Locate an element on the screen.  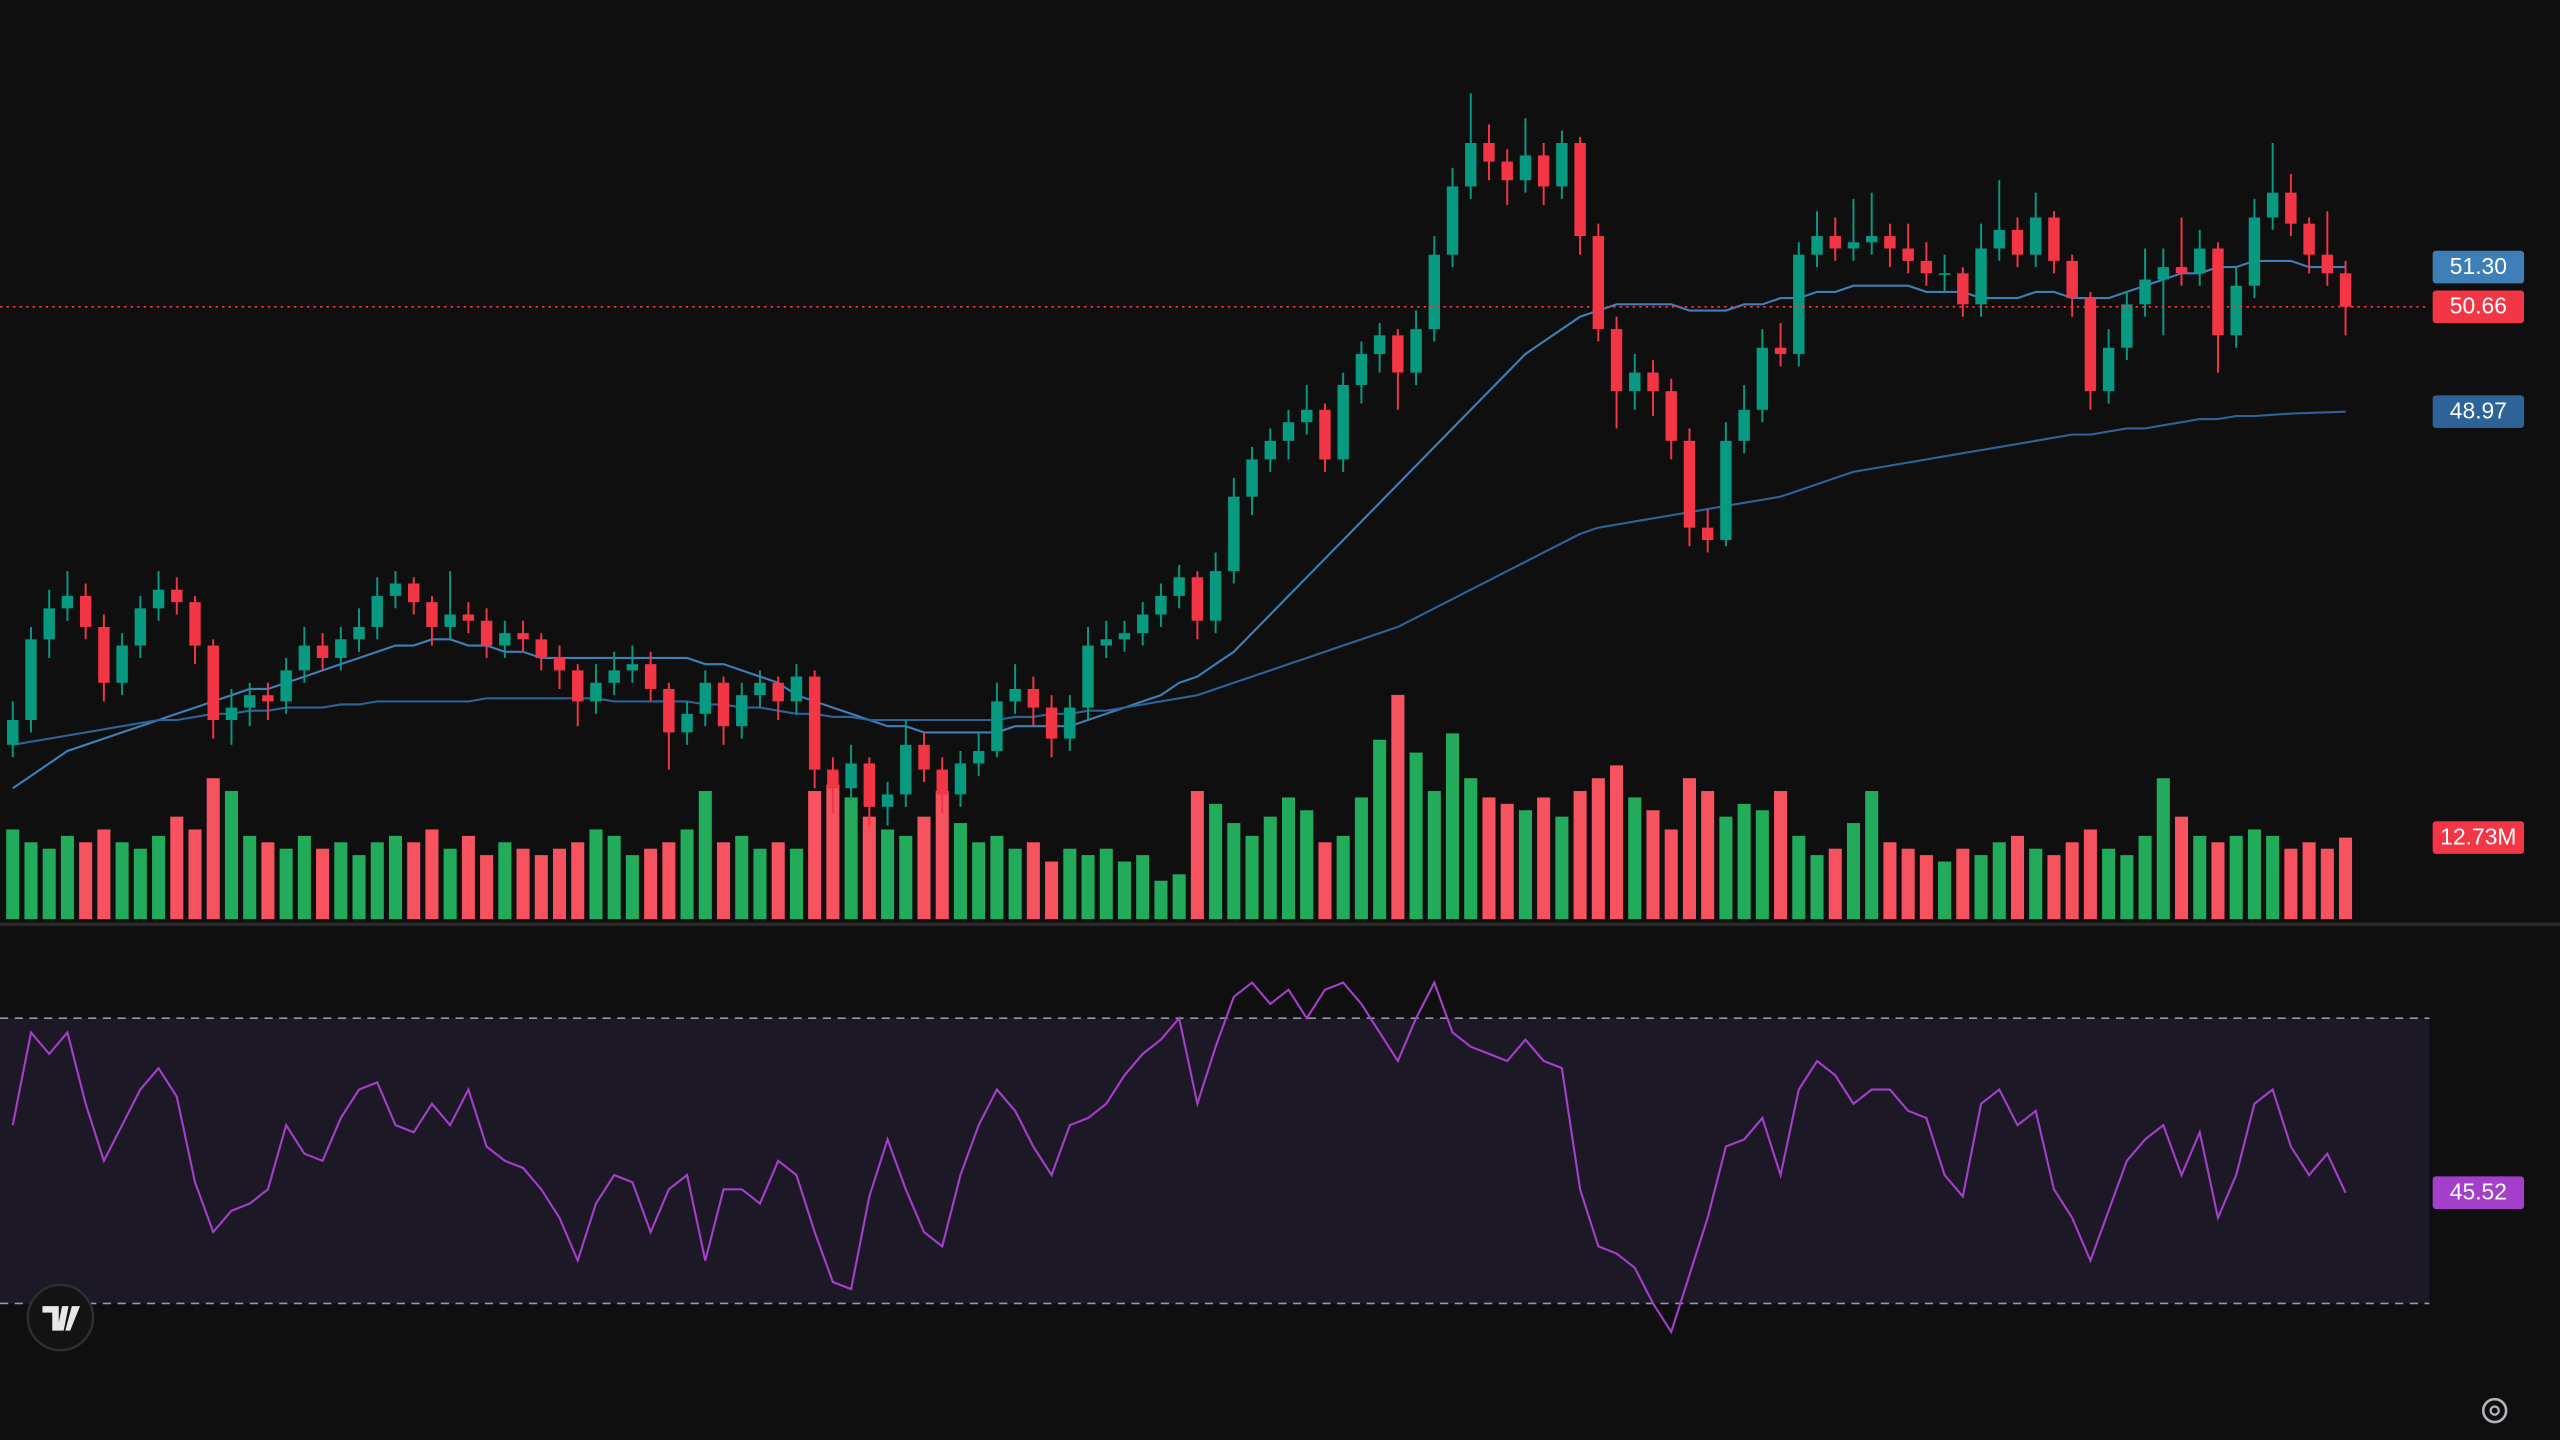
rsi-value-label-bg is located at coordinates (2478, 1193).